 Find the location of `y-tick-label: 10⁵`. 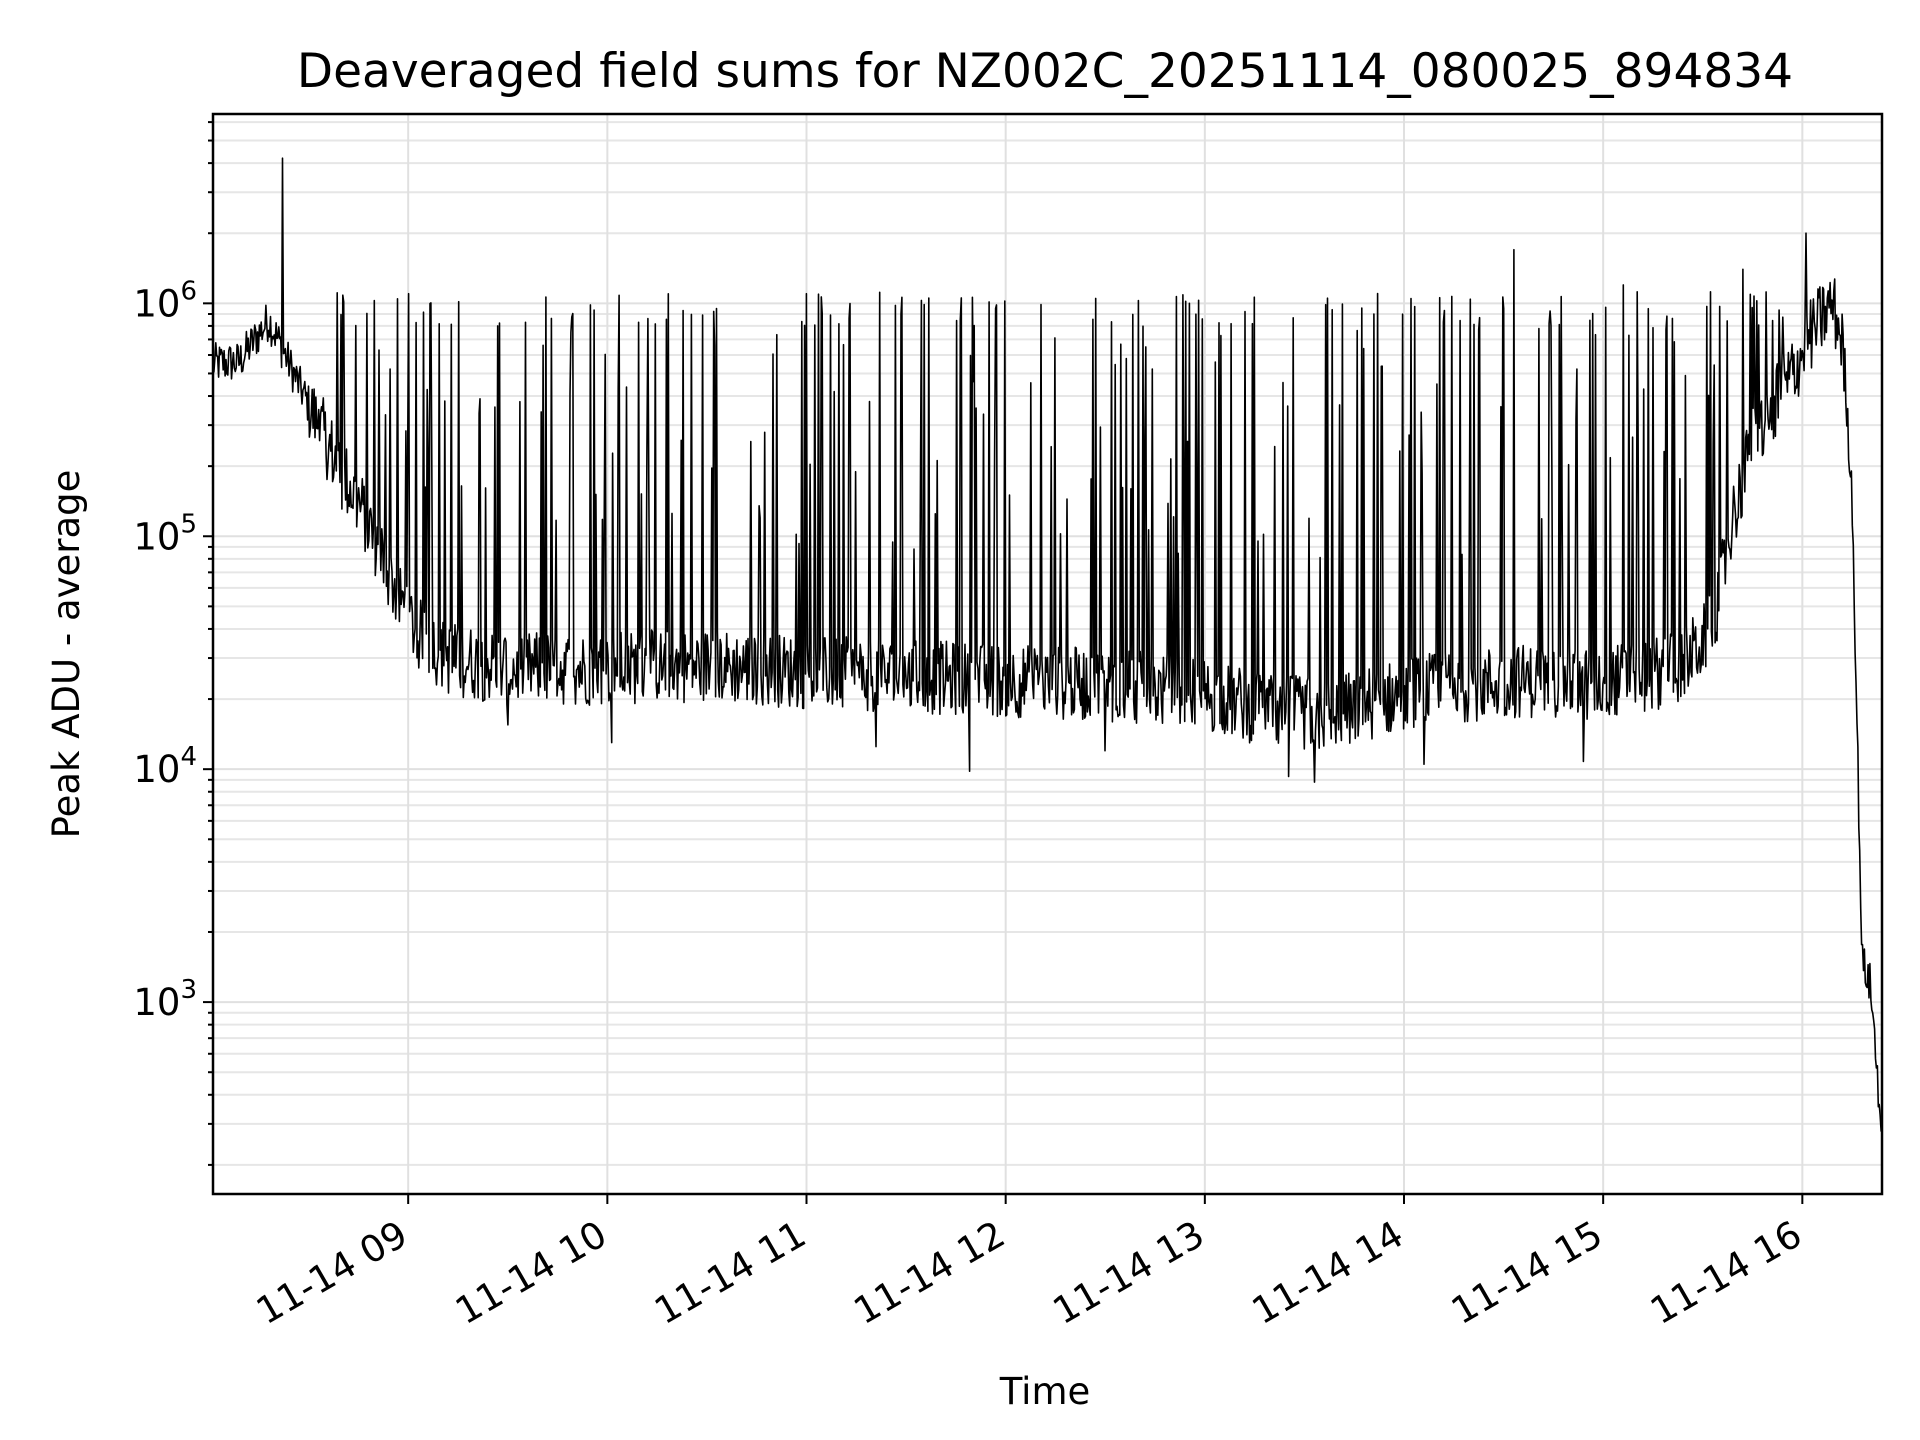

y-tick-label: 10⁵ is located at coordinates (165, 533).